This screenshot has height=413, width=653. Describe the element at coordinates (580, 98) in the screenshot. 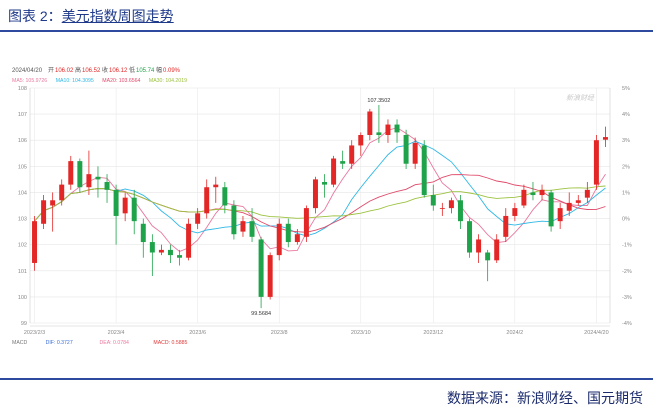

I see `watermark: 新浪财经` at that location.